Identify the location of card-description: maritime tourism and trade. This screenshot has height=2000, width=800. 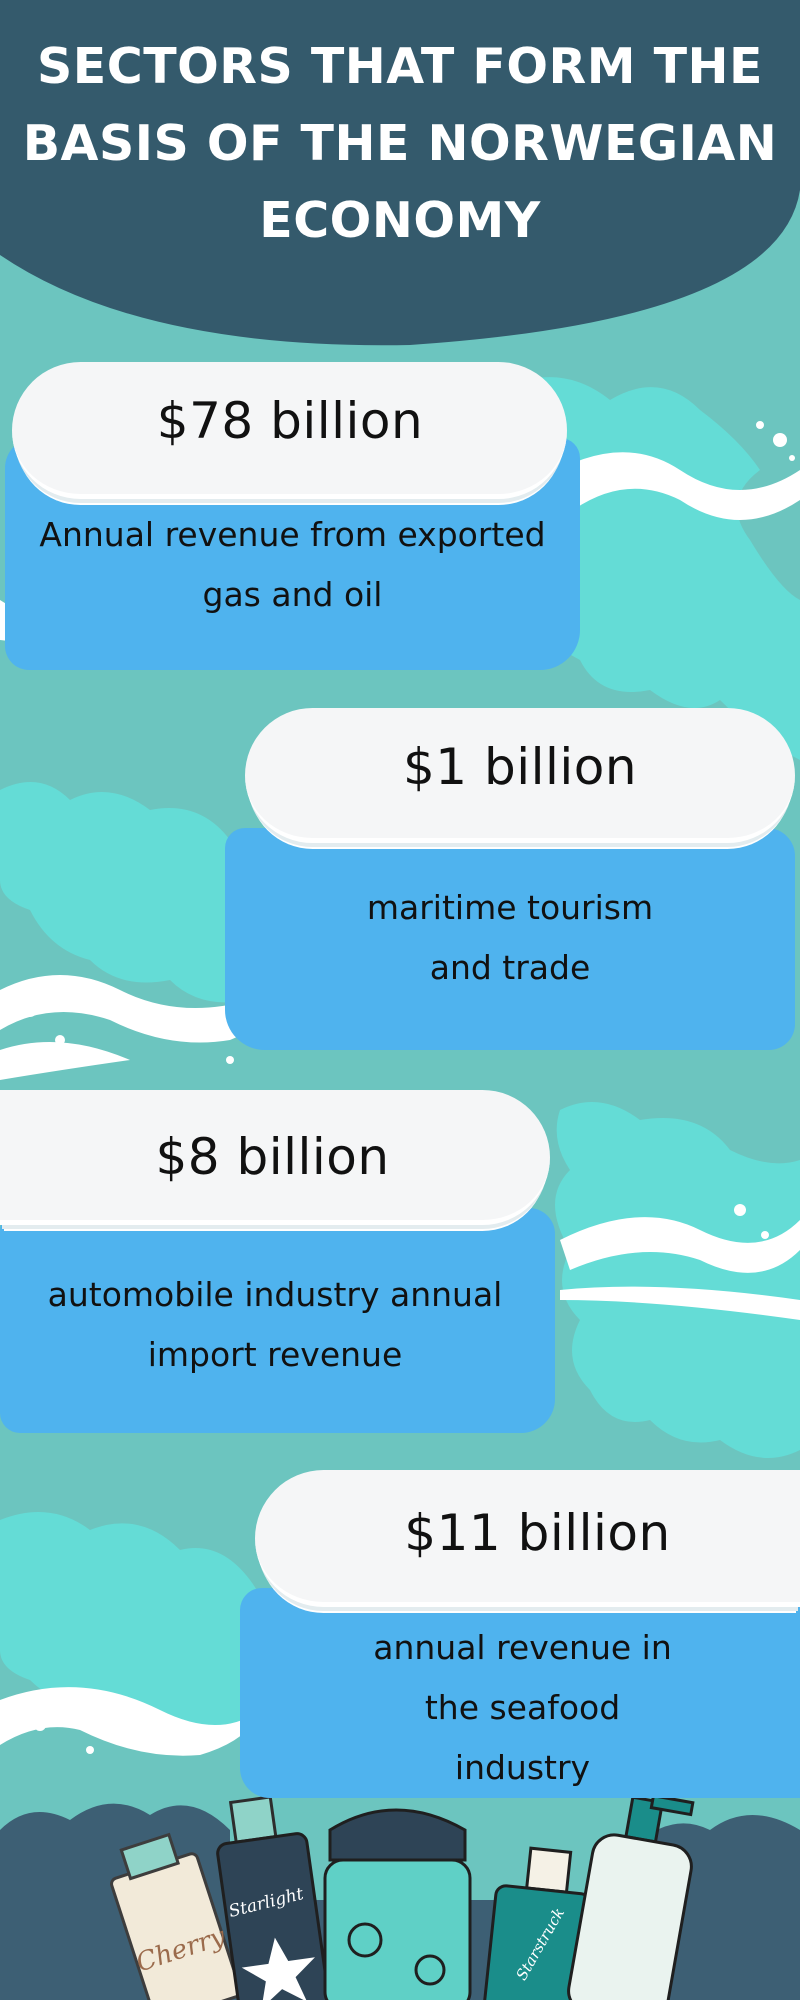
(510, 938).